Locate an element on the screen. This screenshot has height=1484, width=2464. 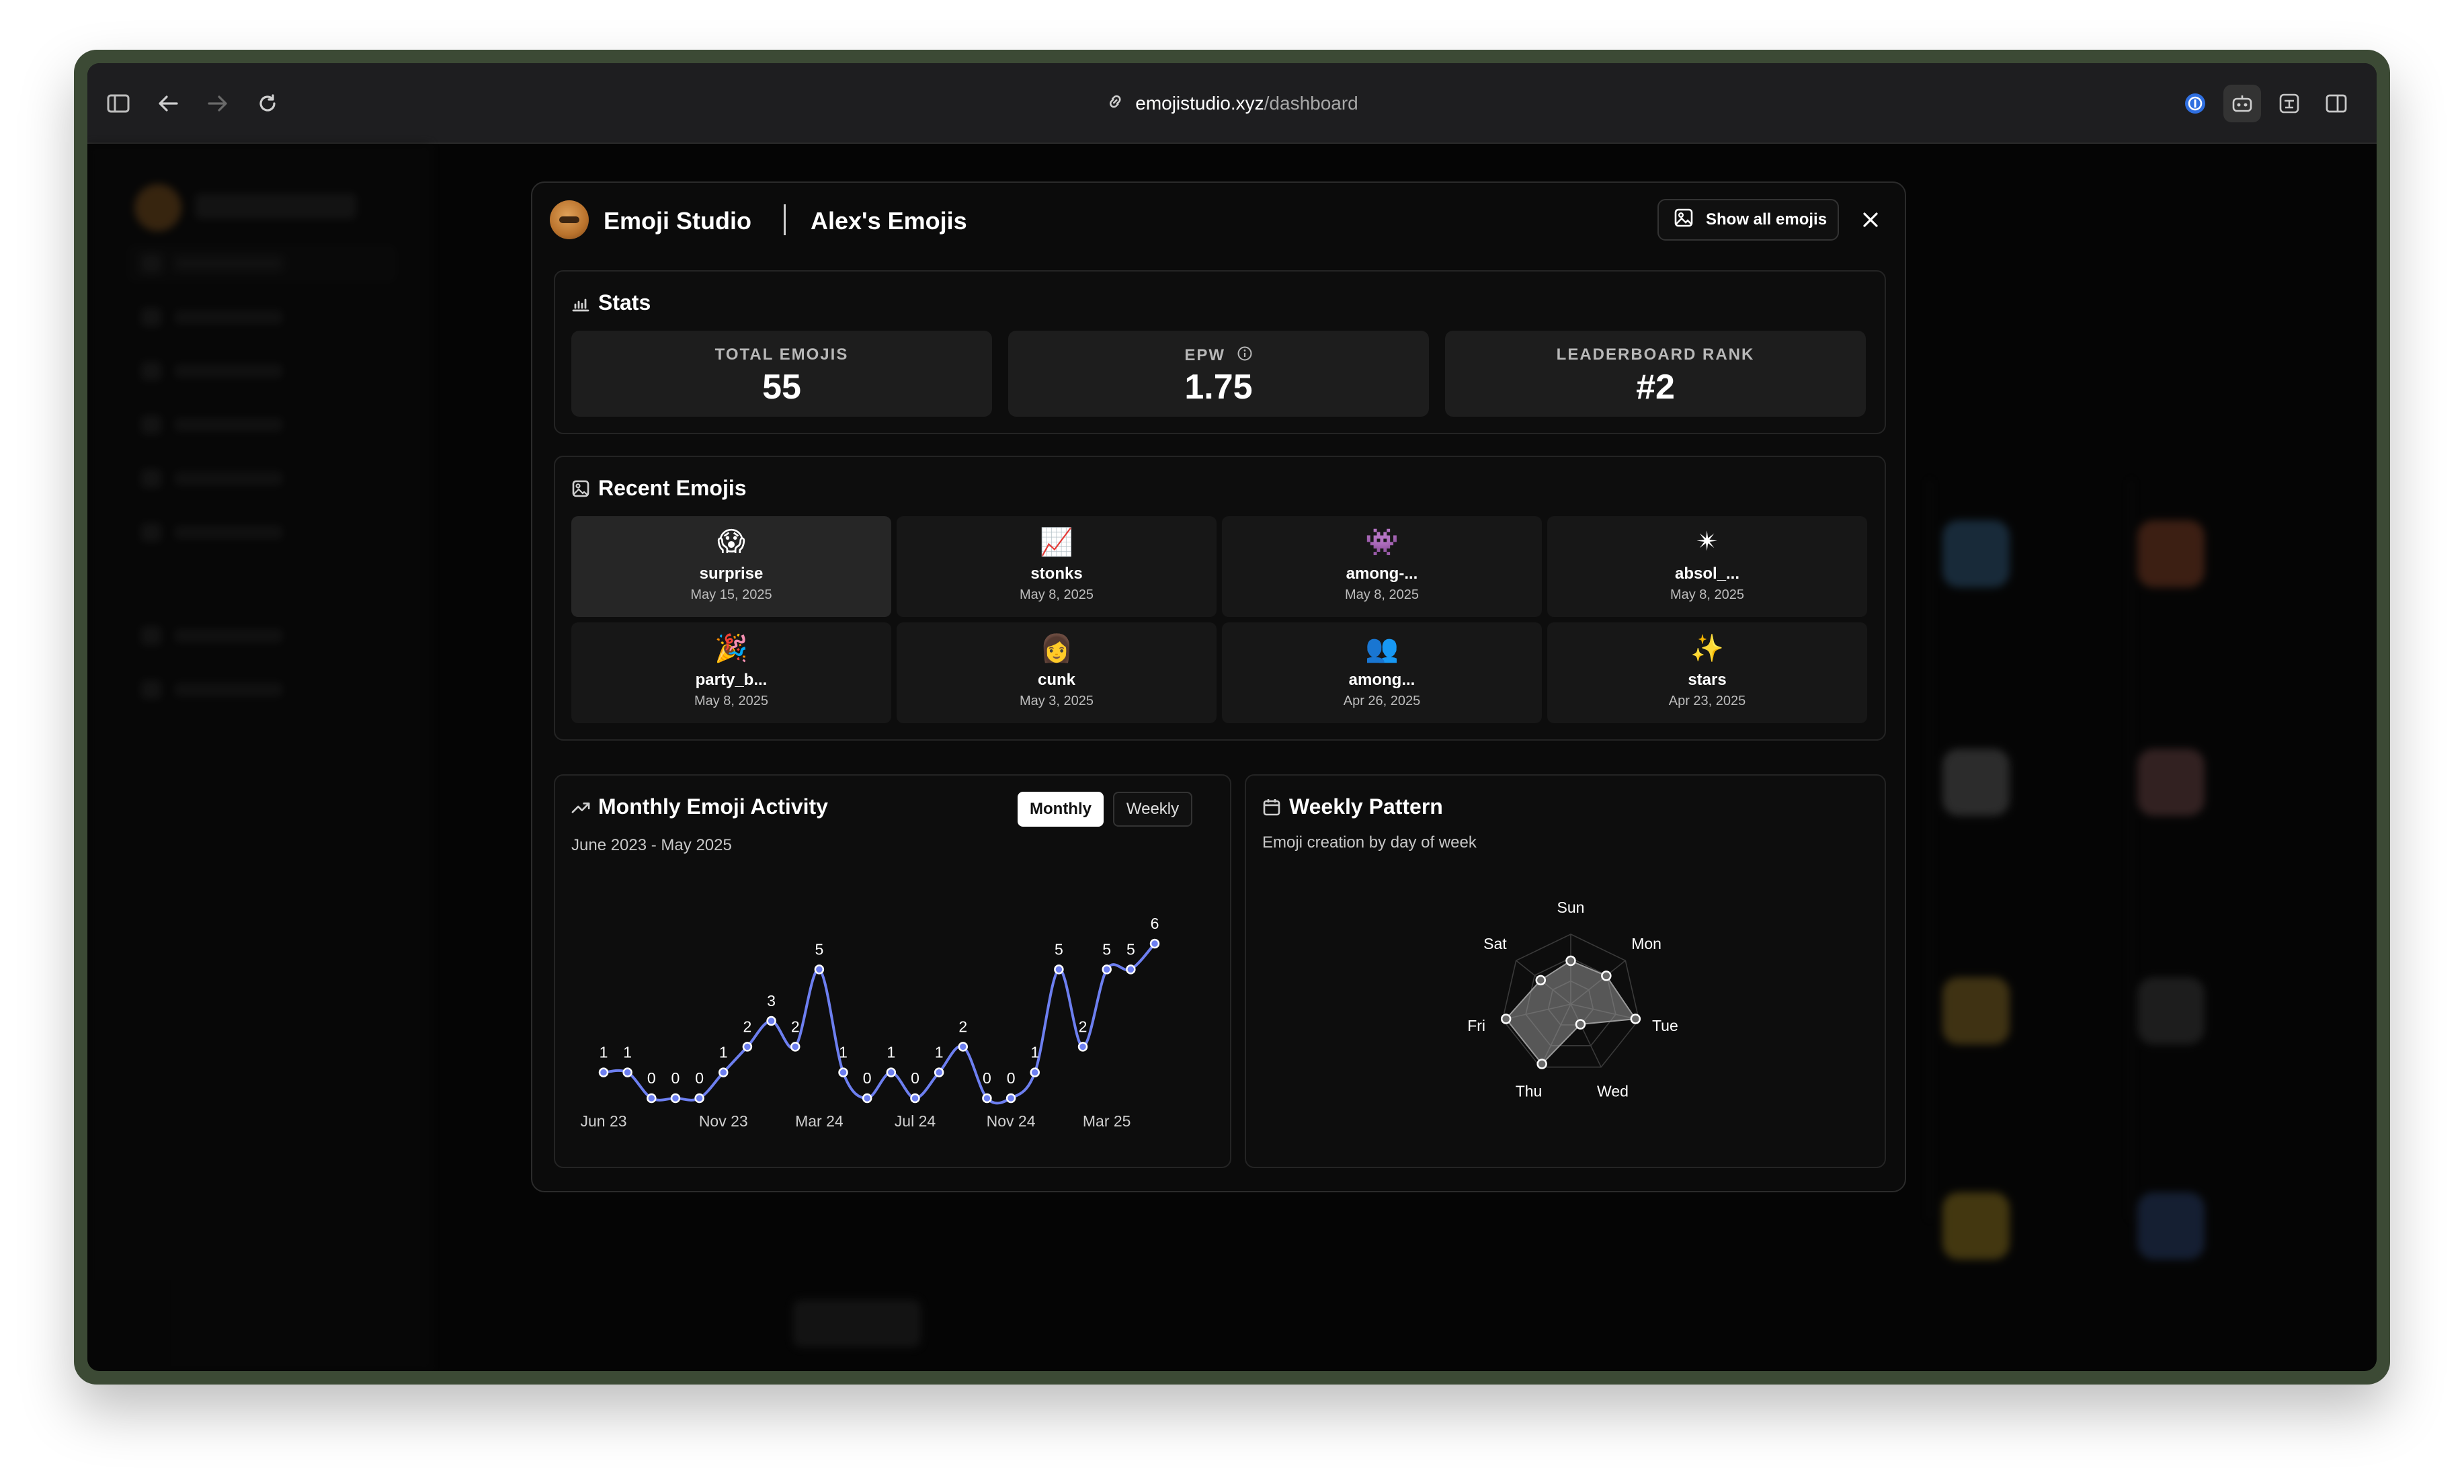
emoji-card: 📈 stonks May 8, 2025 is located at coordinates (1057, 566).